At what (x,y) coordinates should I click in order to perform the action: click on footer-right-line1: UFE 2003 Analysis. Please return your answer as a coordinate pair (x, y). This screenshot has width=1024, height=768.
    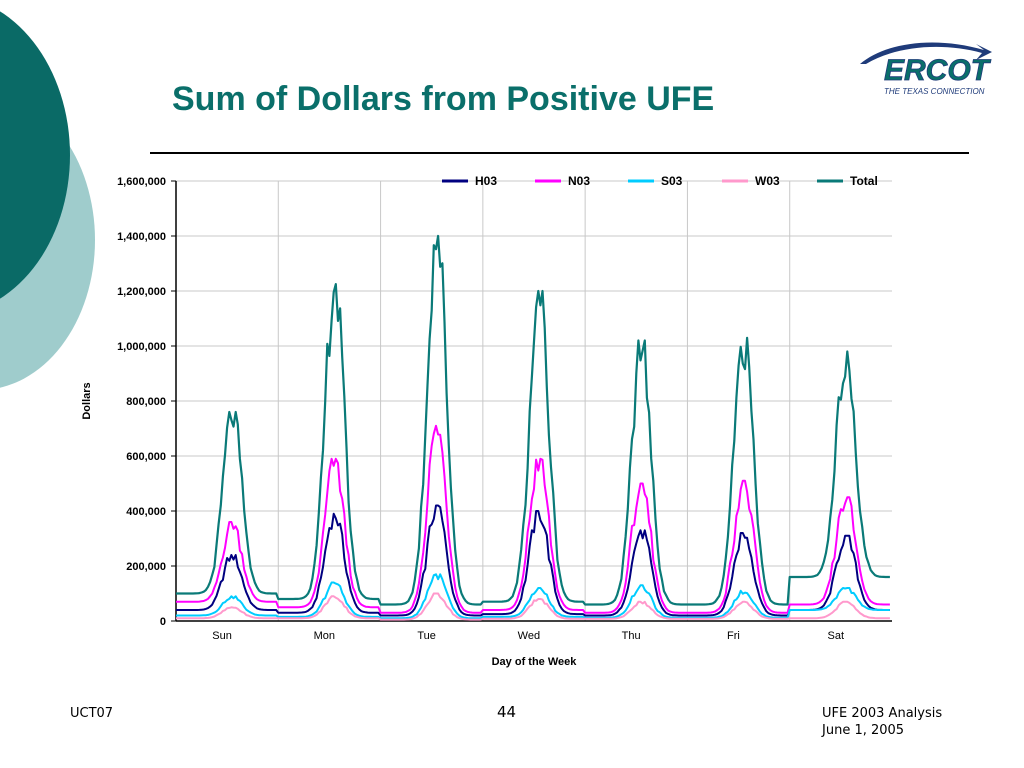
    Looking at the image, I should click on (882, 713).